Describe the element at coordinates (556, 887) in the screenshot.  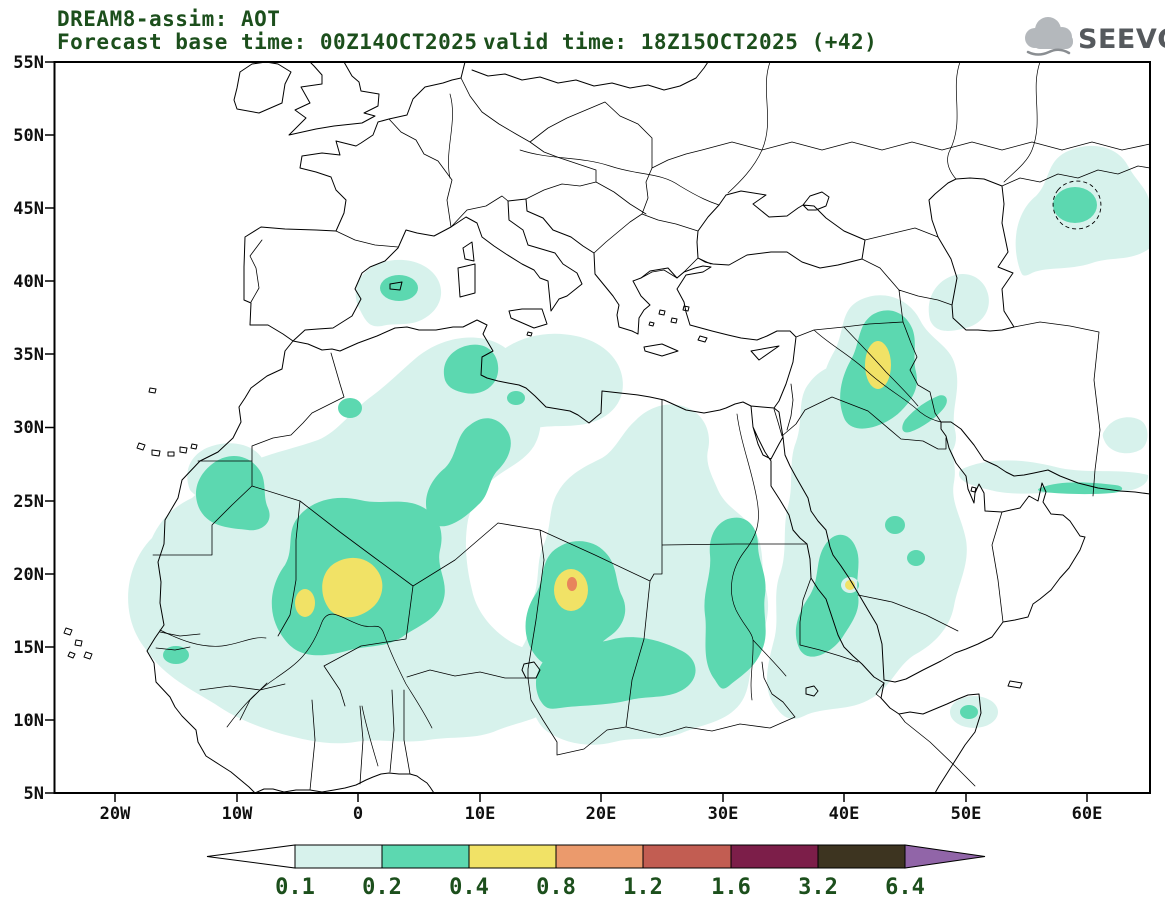
I see `colorbar-tick-label: 0.8` at that location.